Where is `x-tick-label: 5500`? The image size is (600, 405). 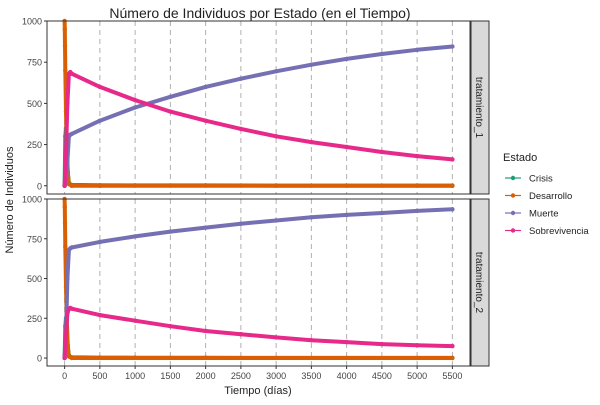 x-tick-label: 5500 is located at coordinates (452, 376).